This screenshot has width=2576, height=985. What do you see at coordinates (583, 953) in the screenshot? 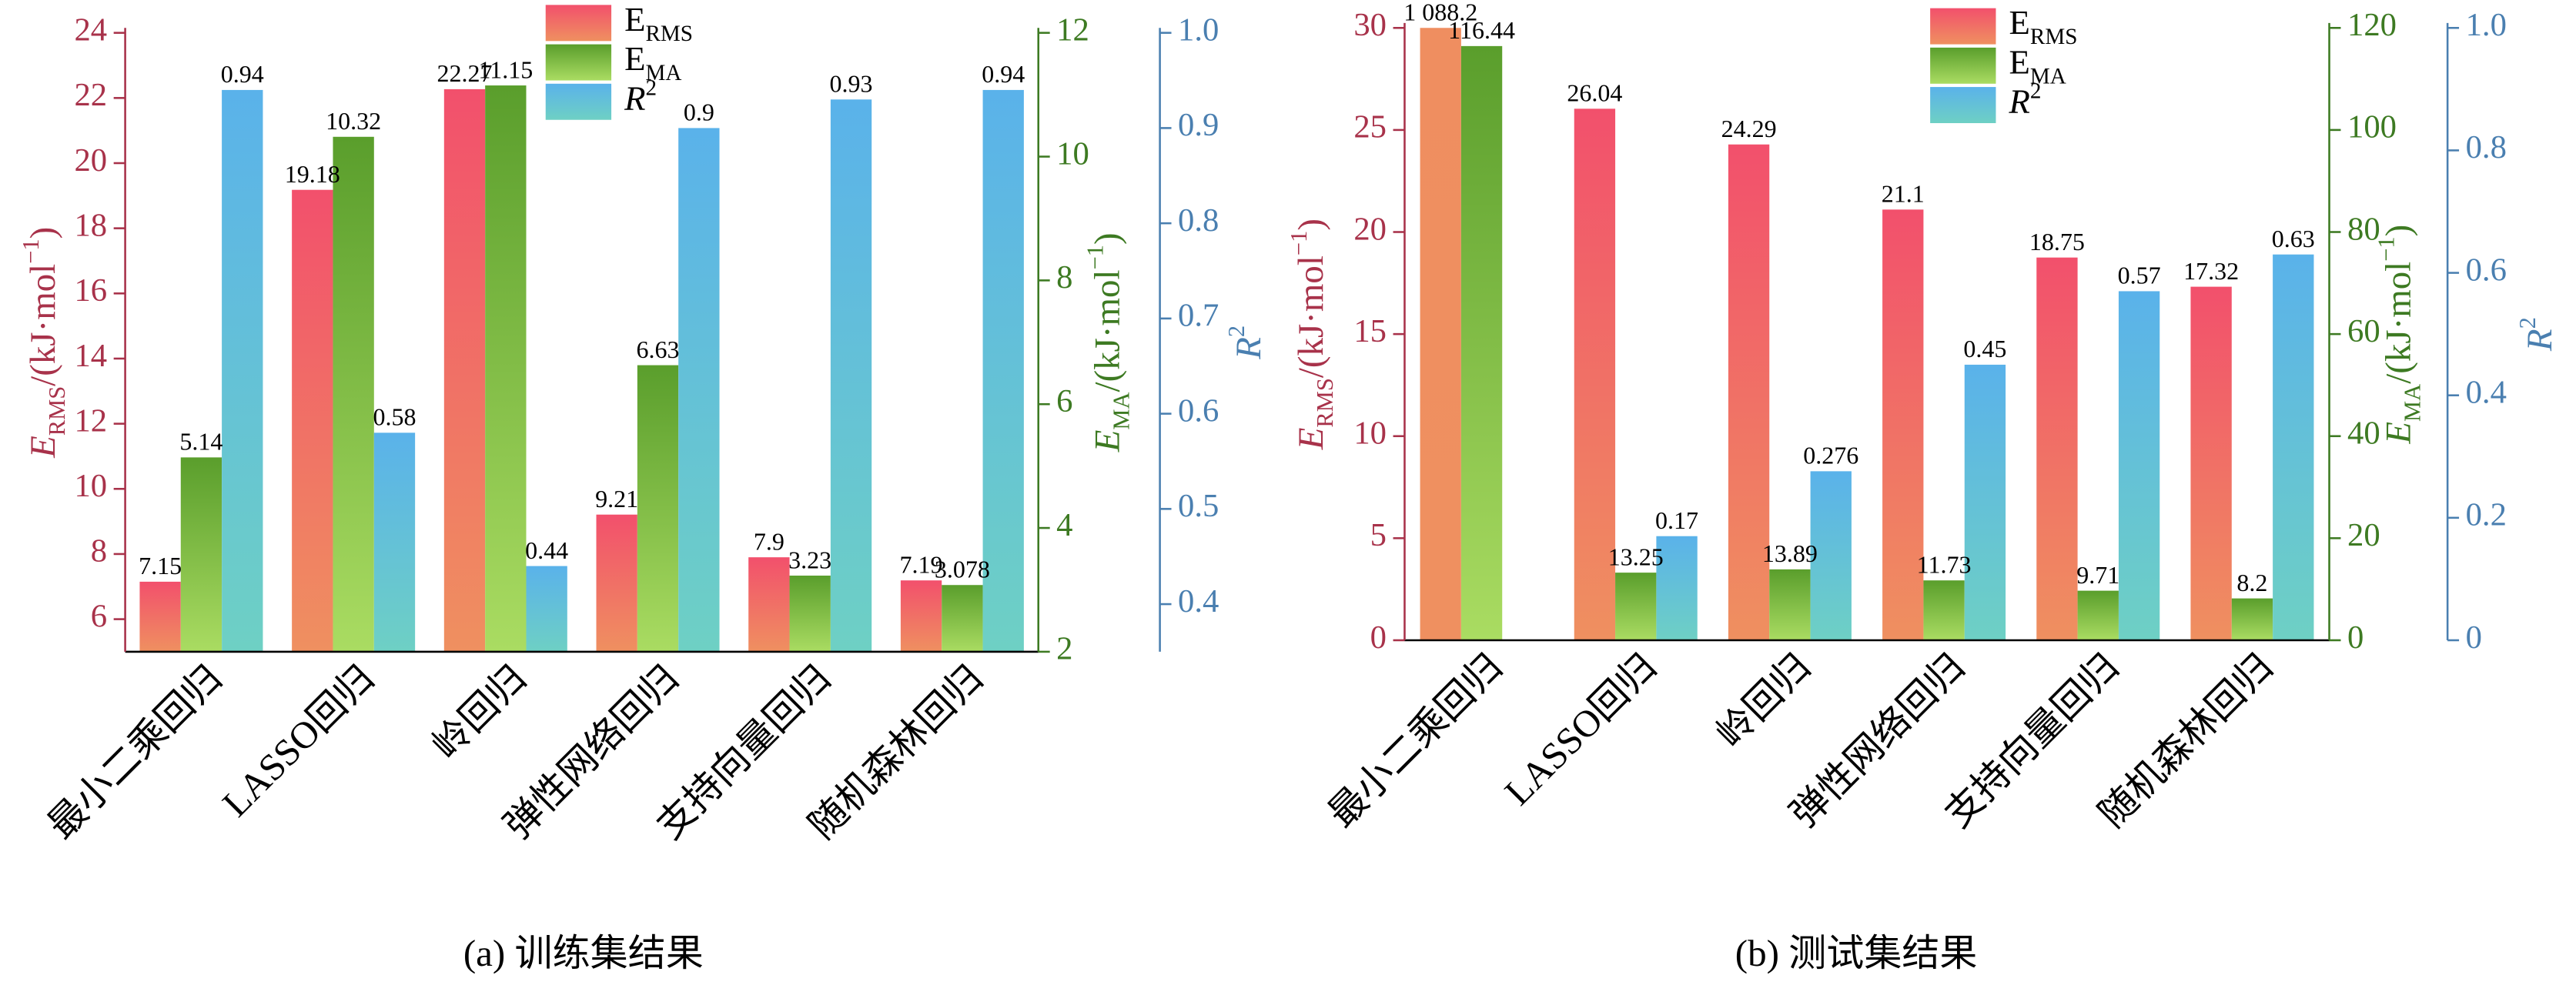
I see `caption: (a) 训练集结果` at bounding box center [583, 953].